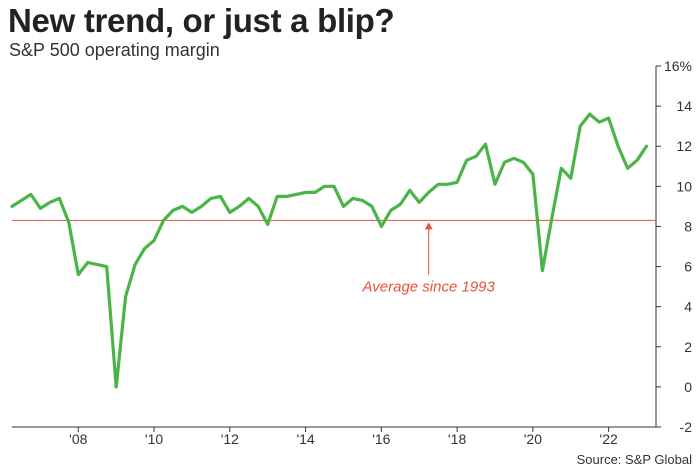  Describe the element at coordinates (334, 436) in the screenshot. I see `x-axis: '08 '10 '12 '14 '16 '18 '20 '22` at that location.